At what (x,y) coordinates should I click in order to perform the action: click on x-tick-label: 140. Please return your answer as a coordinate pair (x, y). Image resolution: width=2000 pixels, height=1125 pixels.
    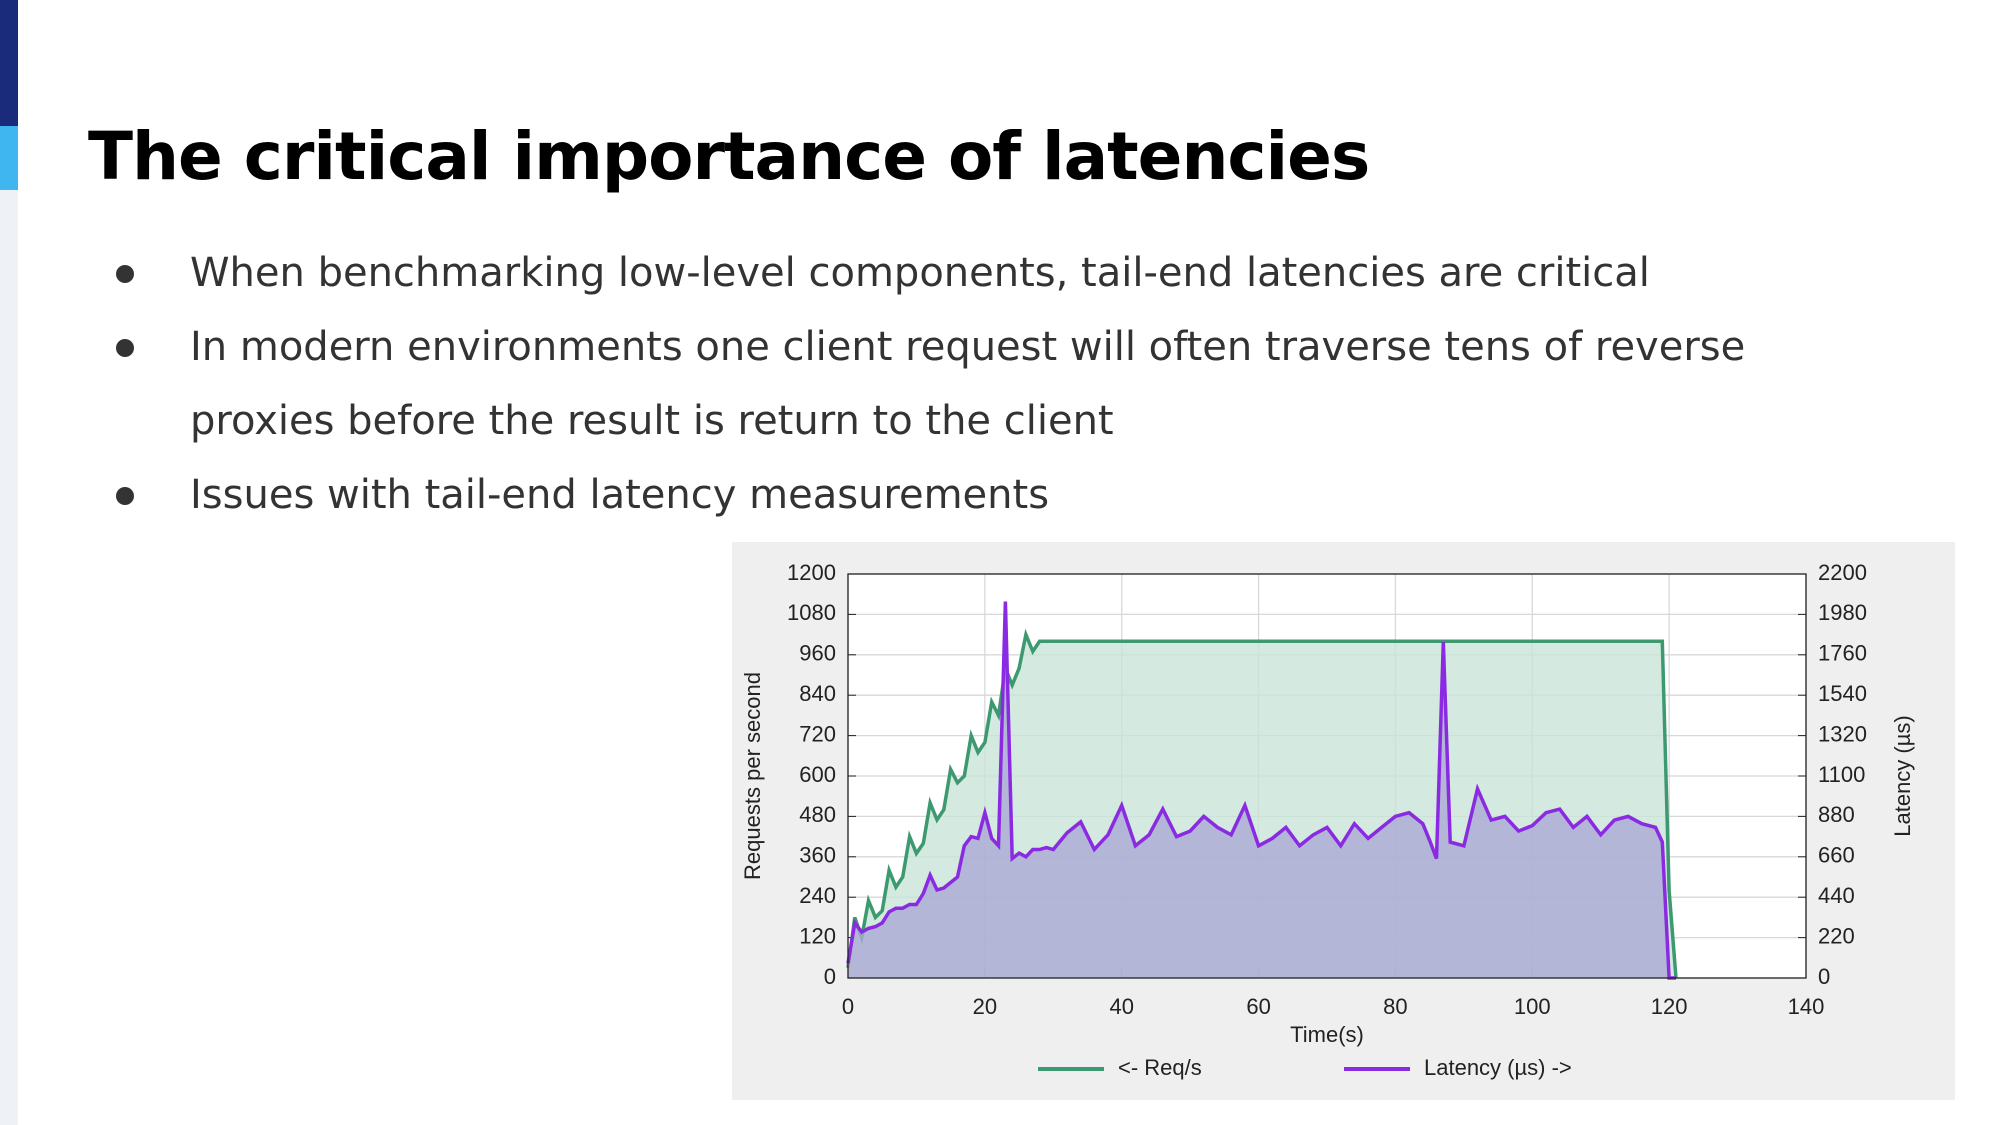
    Looking at the image, I should click on (1806, 1006).